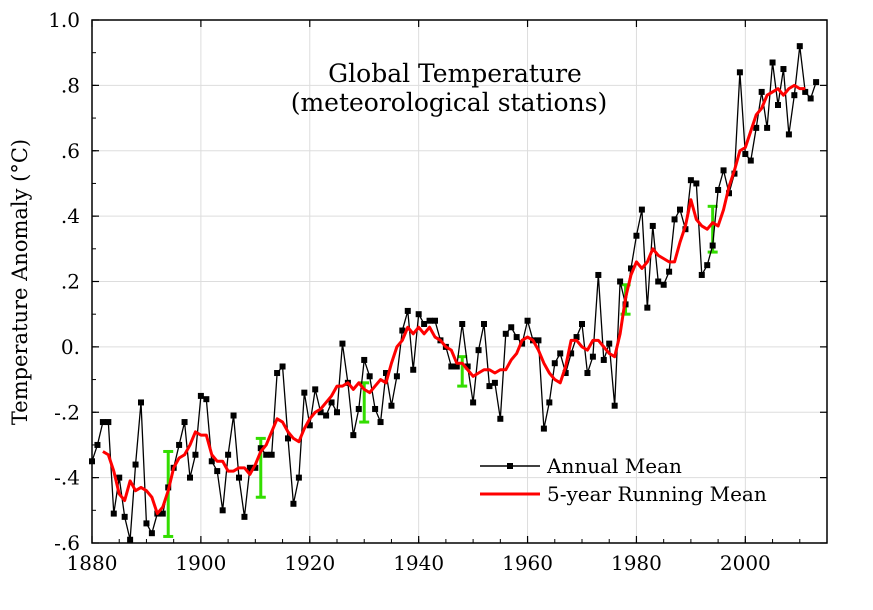  I want to click on legend-annual-label: Annual Mean, so click(614, 466).